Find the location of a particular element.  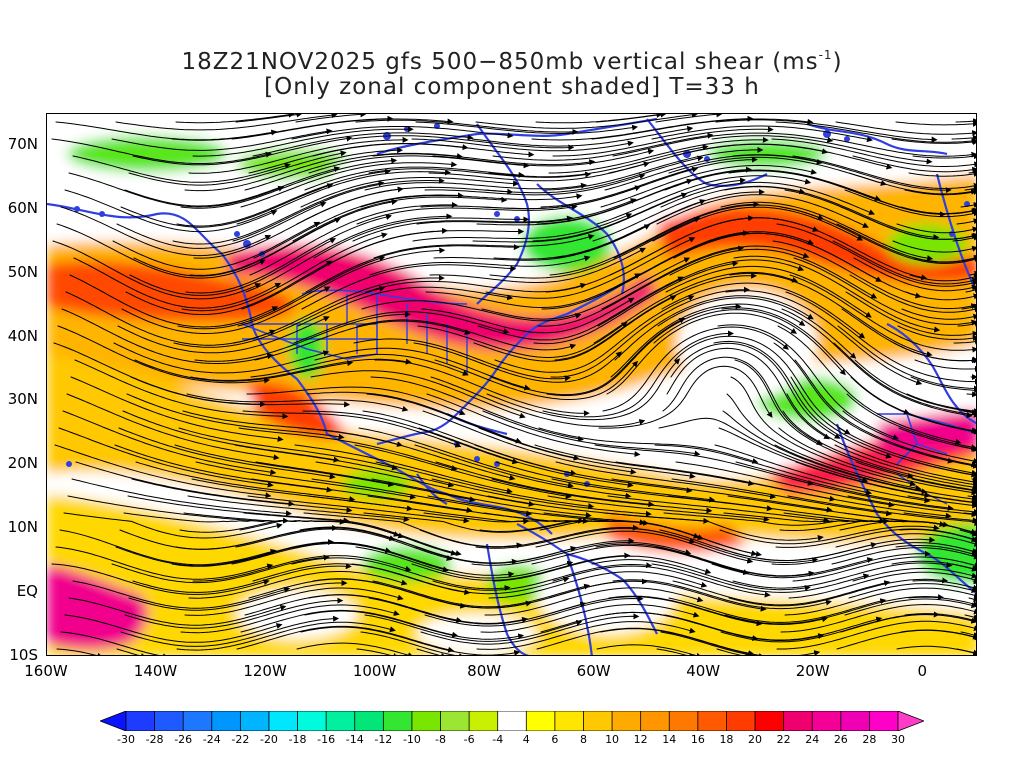

colorbar-level-label: 8 is located at coordinates (583, 739).